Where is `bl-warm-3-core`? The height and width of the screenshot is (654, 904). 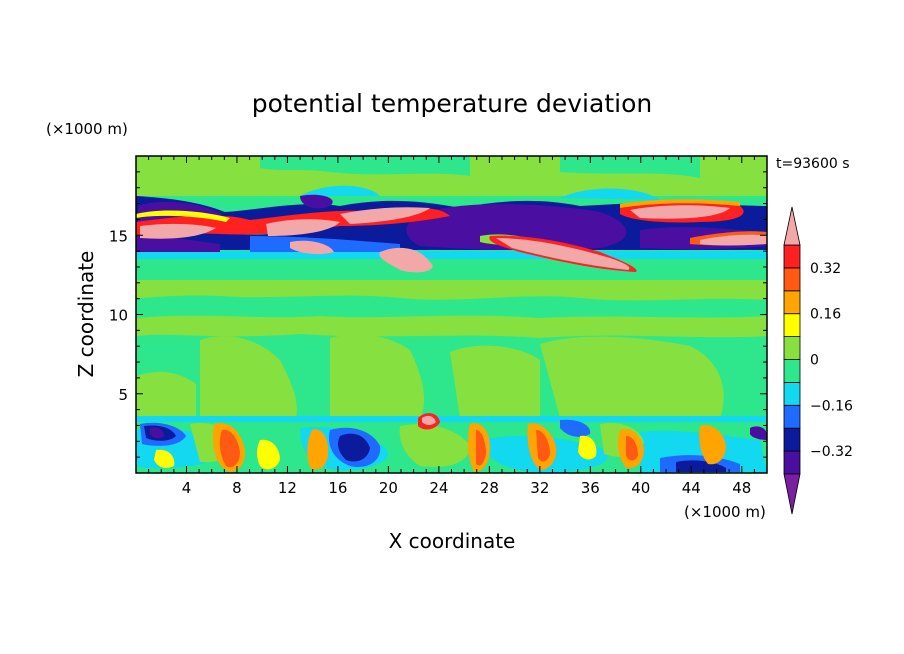 bl-warm-3-core is located at coordinates (481, 448).